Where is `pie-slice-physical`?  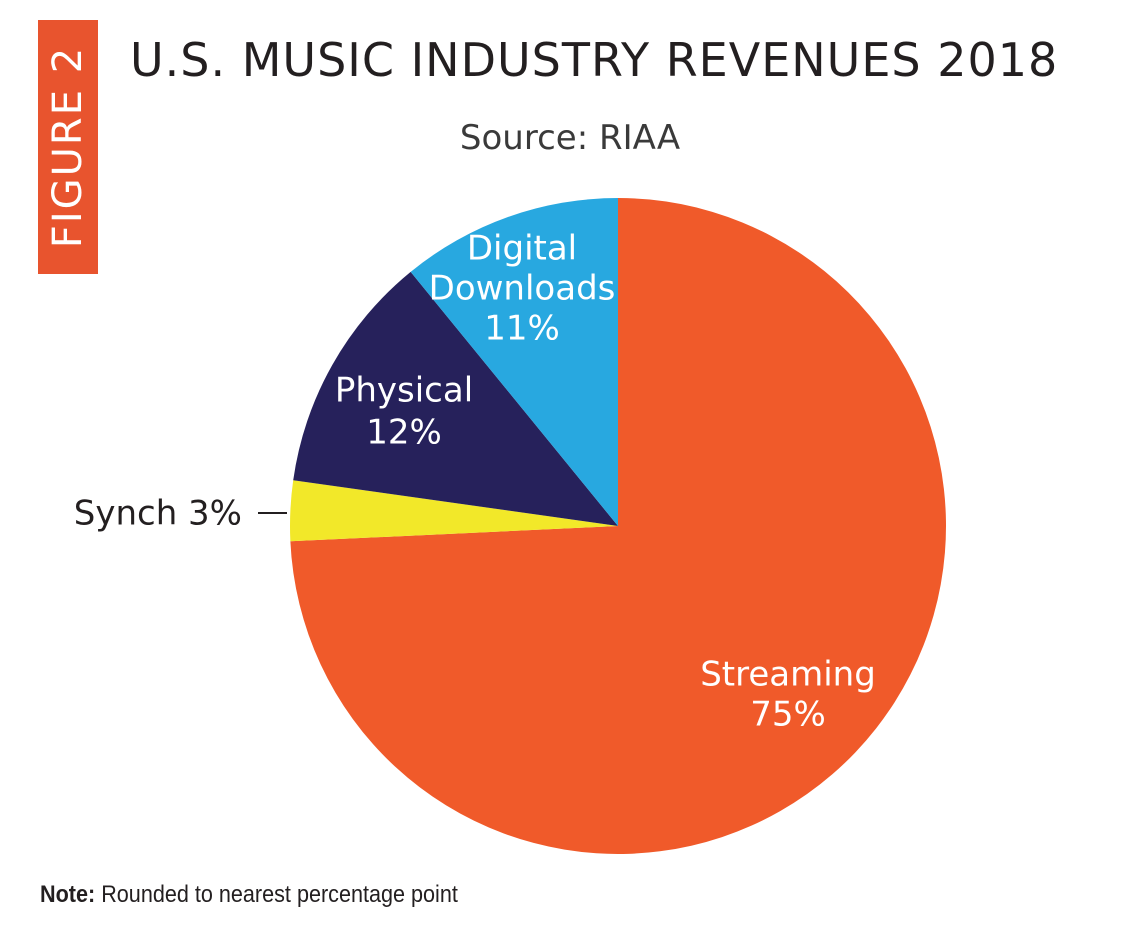 pie-slice-physical is located at coordinates (455, 398).